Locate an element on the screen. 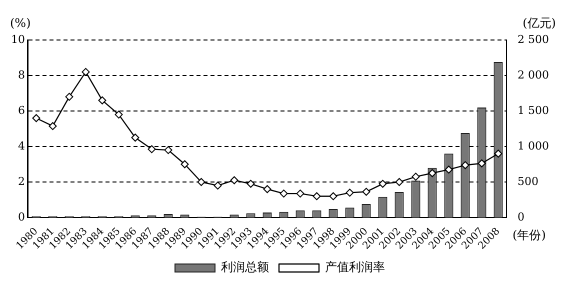  x-axis-title: (年份) is located at coordinates (529, 235).